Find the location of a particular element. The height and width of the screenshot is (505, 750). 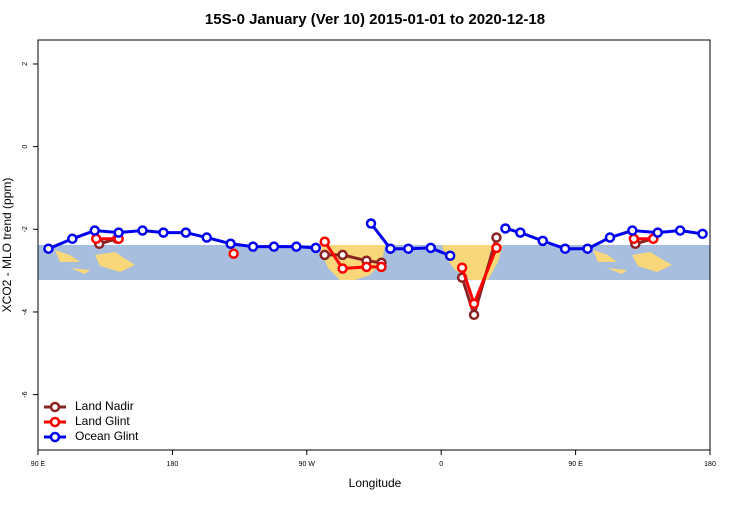

y-tick-label: 2 is located at coordinates (25, 64).